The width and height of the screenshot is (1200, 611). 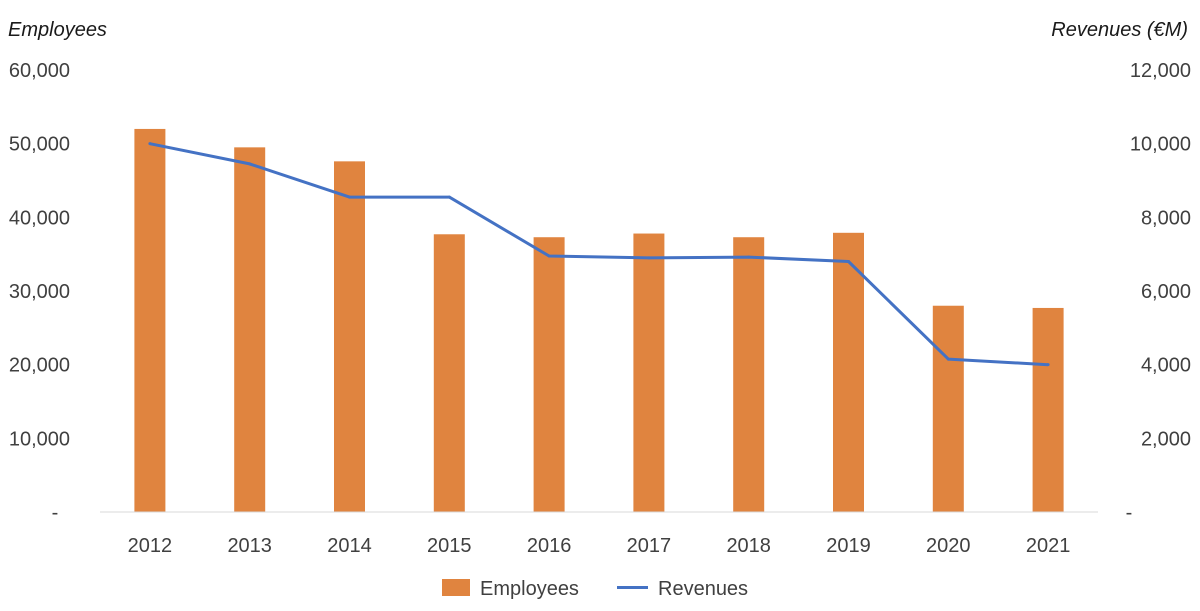 I want to click on y-right-tick-label: 10,000, so click(x=1160, y=145).